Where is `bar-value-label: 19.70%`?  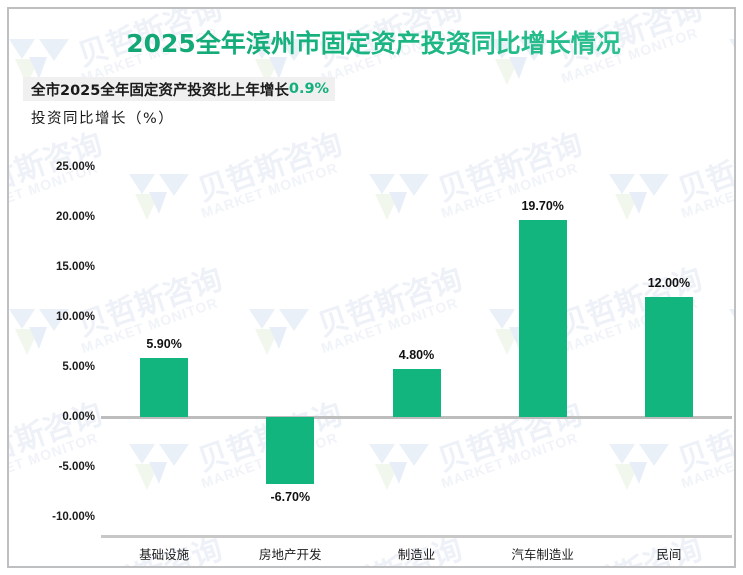
bar-value-label: 19.70% is located at coordinates (542, 206).